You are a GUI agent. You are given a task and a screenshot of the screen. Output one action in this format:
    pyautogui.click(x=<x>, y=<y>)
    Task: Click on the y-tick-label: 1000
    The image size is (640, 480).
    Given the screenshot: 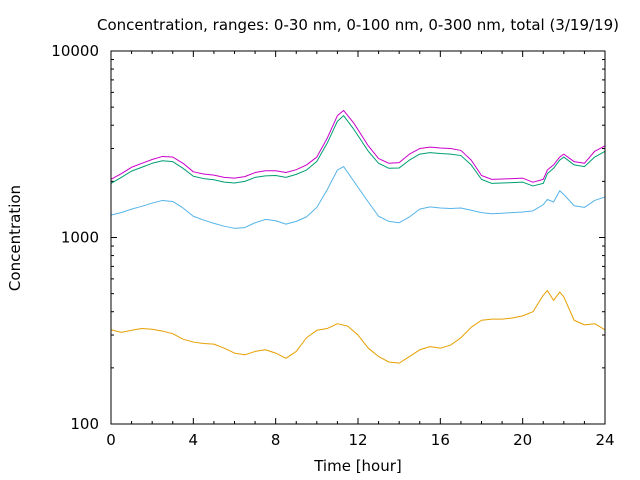 What is the action you would take?
    pyautogui.click(x=80, y=238)
    